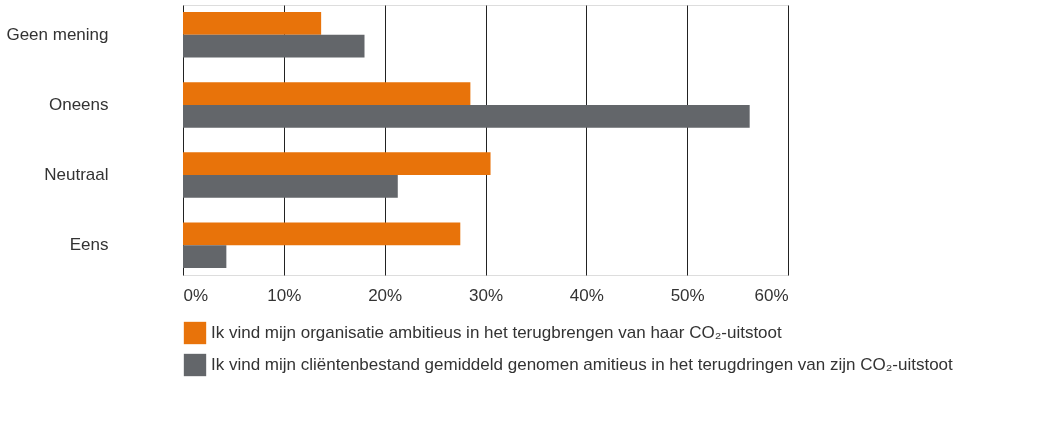 The image size is (1047, 429). I want to click on legend-label: Ik vind mijn cliëntenbestand gemiddeld genomen amitieus in het terugdringen van zijn CO₂-uitstoot, so click(582, 364).